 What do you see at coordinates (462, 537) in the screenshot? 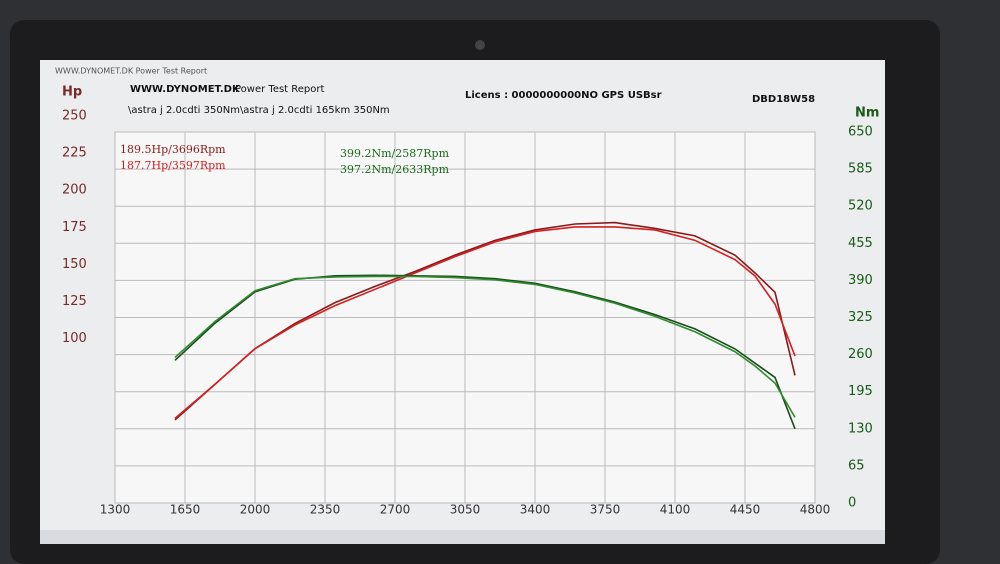
I see `taskbar` at bounding box center [462, 537].